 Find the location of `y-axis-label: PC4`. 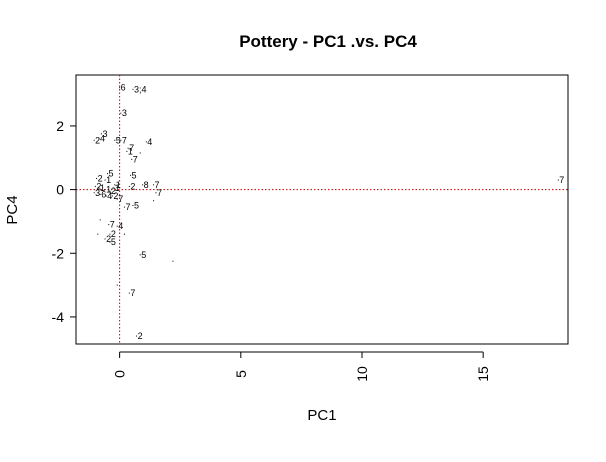

y-axis-label: PC4 is located at coordinates (12, 209).